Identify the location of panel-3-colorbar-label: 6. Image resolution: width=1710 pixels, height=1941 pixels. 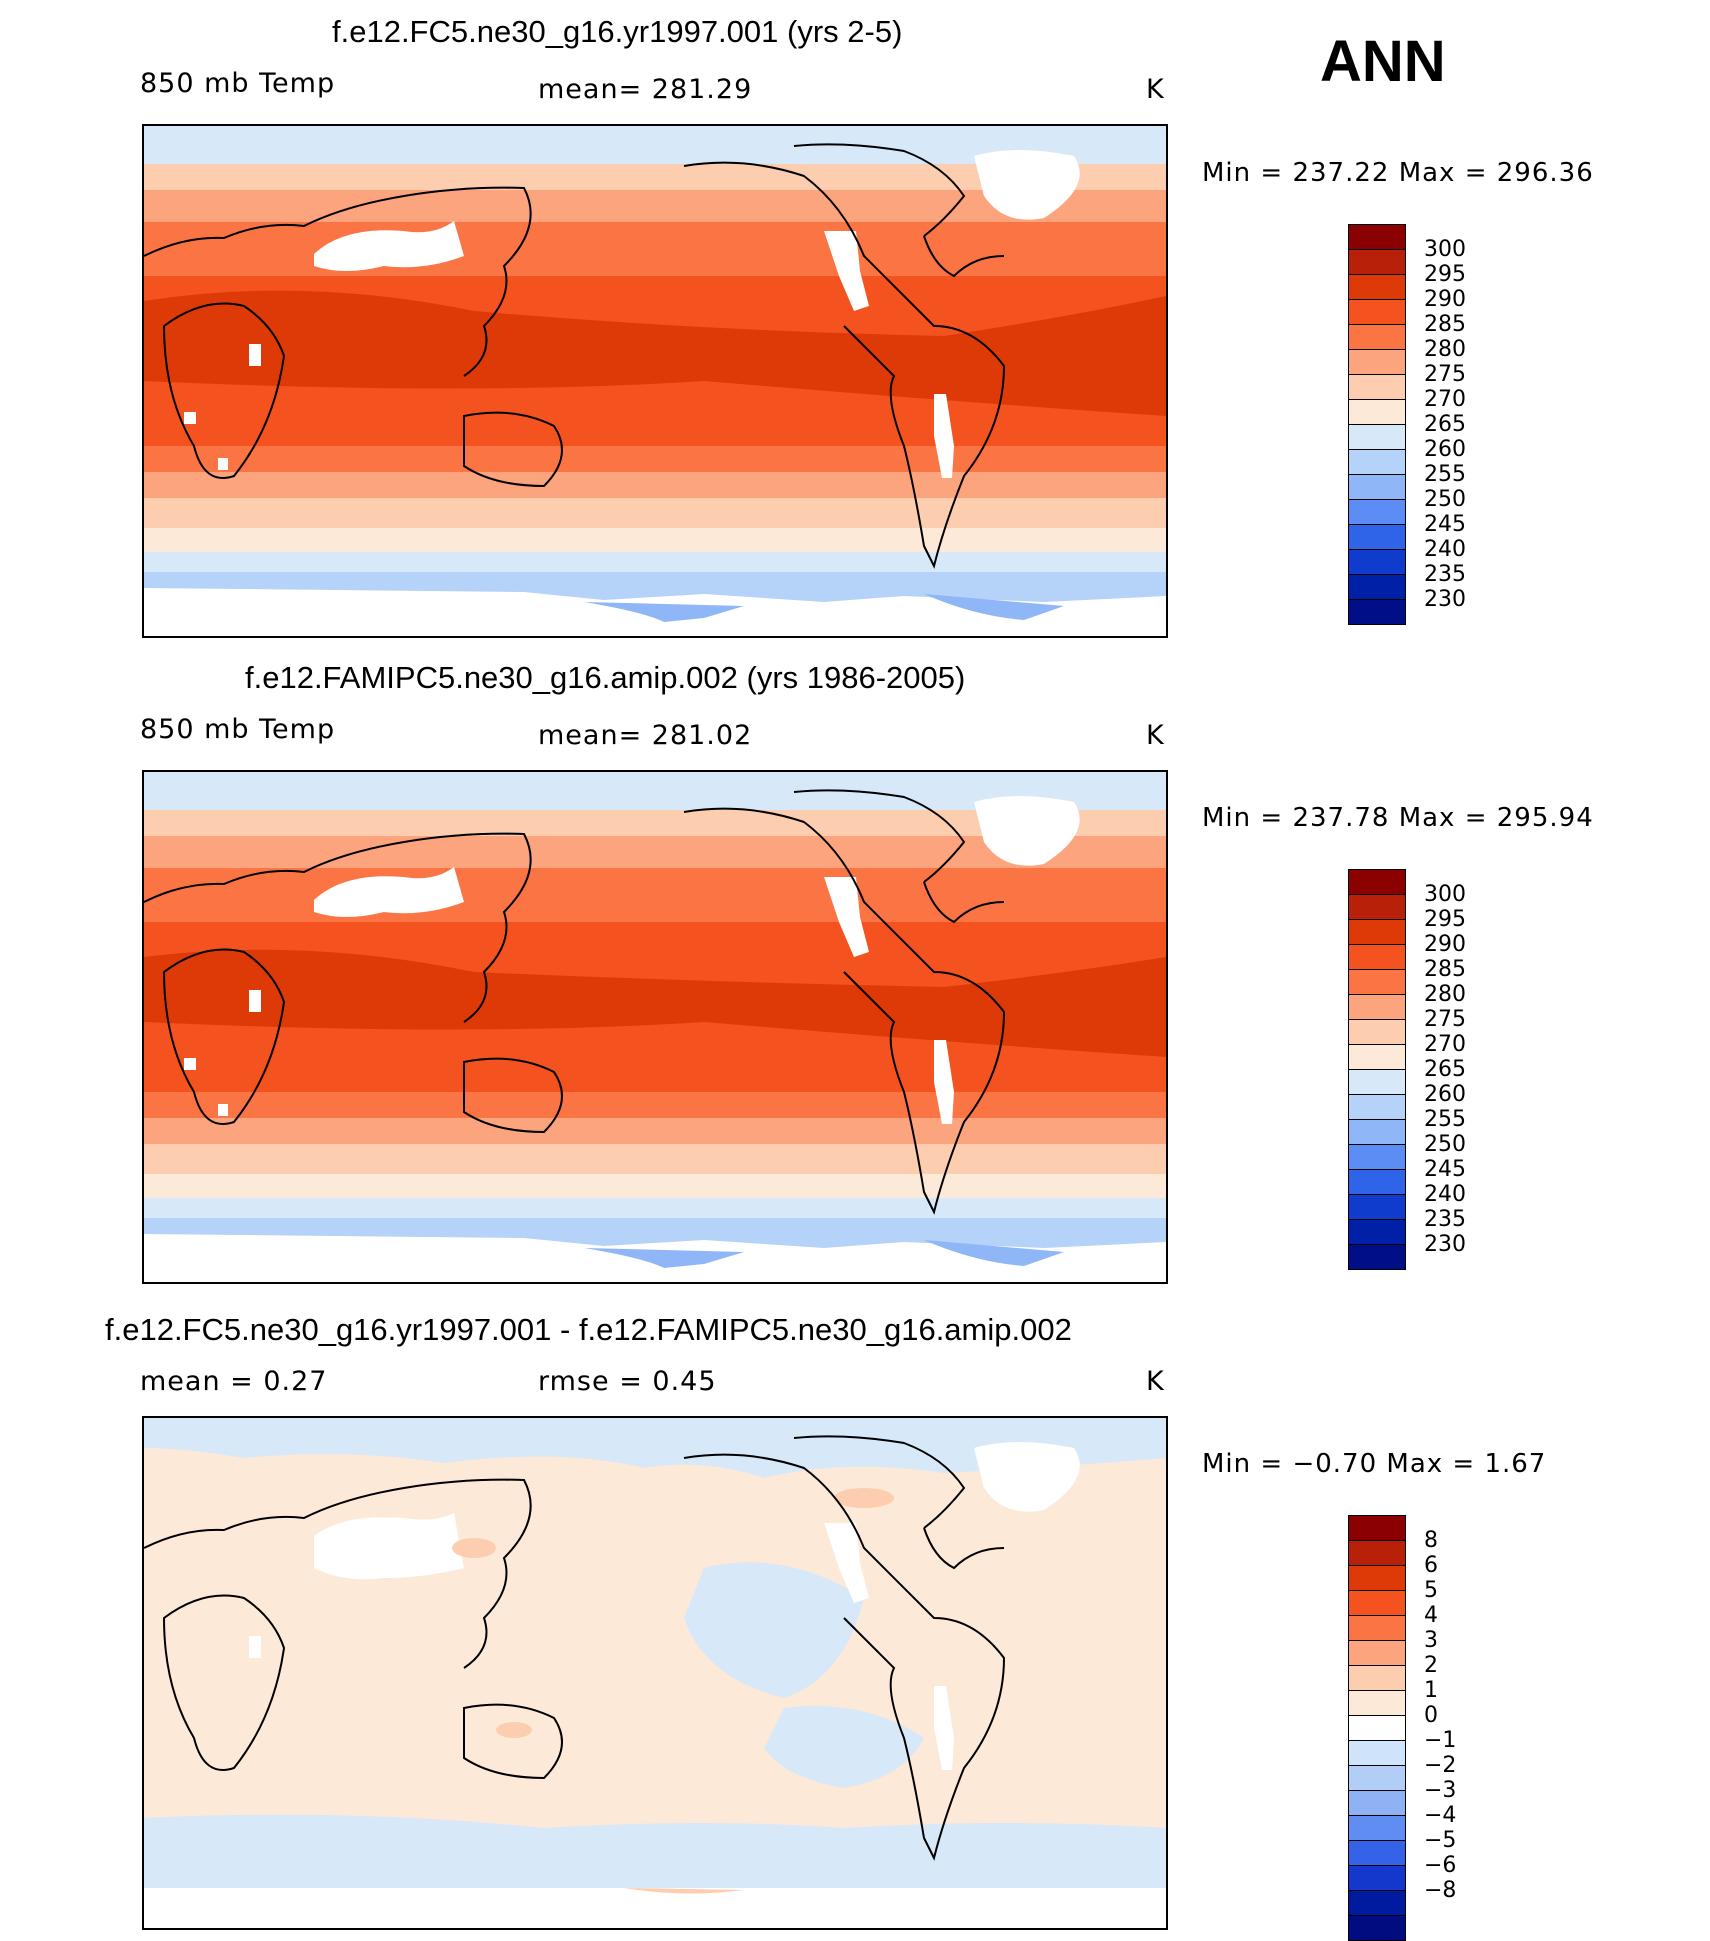
(1431, 1565).